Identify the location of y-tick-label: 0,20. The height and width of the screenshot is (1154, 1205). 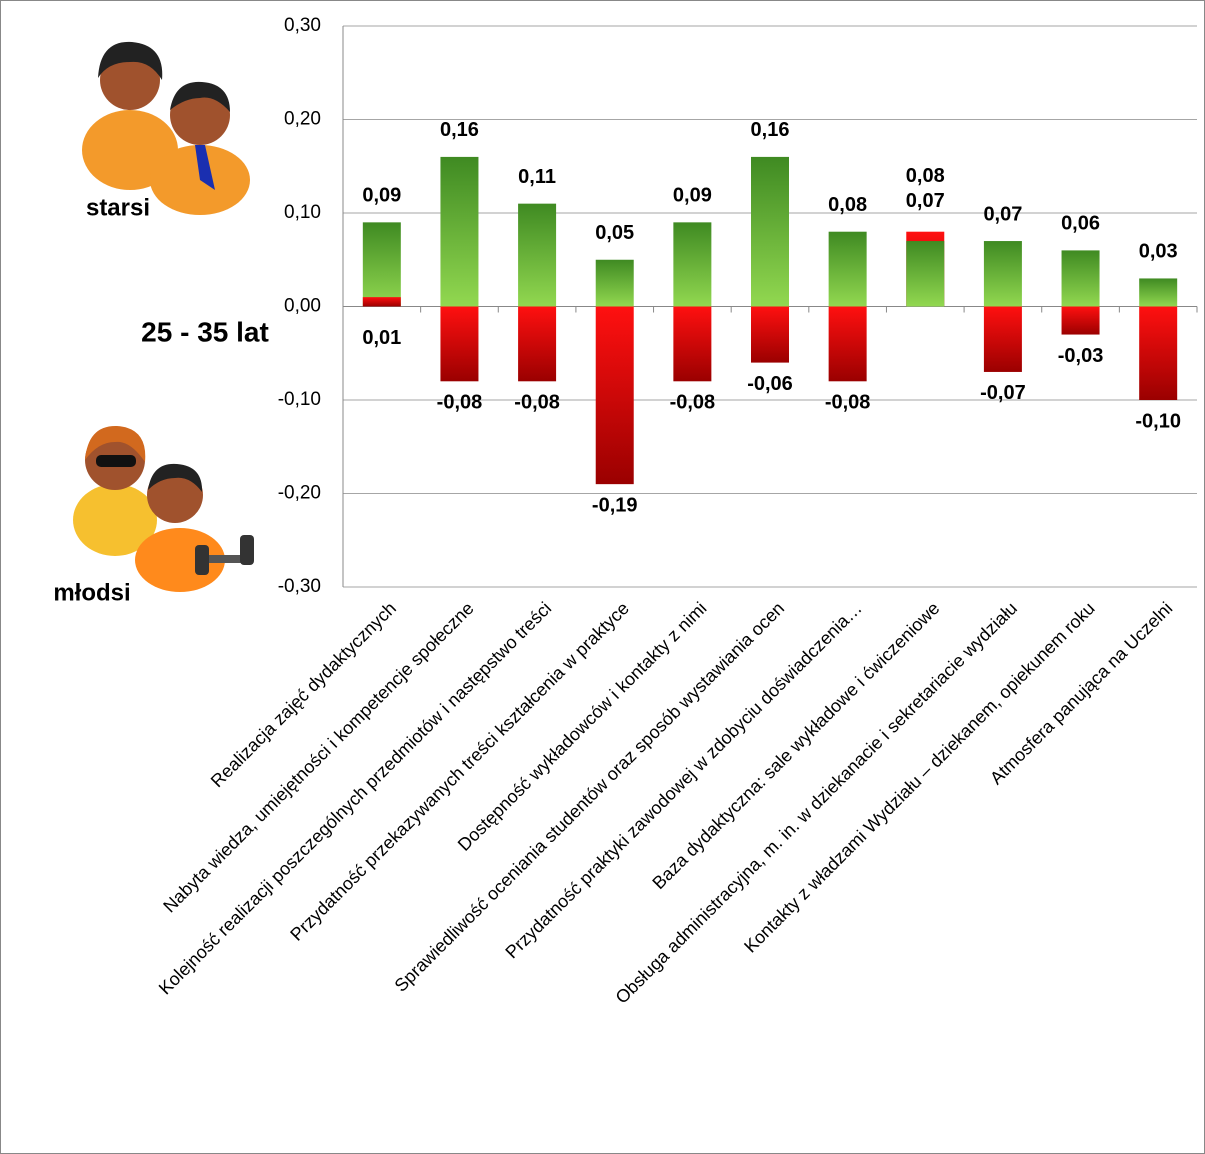
(302, 119).